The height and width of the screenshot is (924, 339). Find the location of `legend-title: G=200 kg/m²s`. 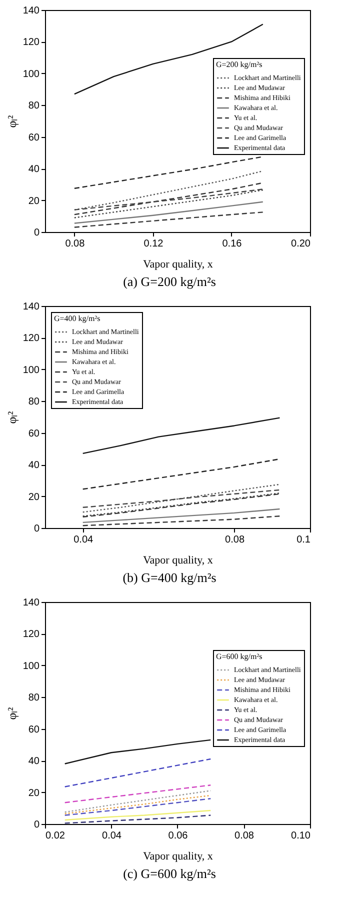

legend-title: G=200 kg/m²s is located at coordinates (239, 64).